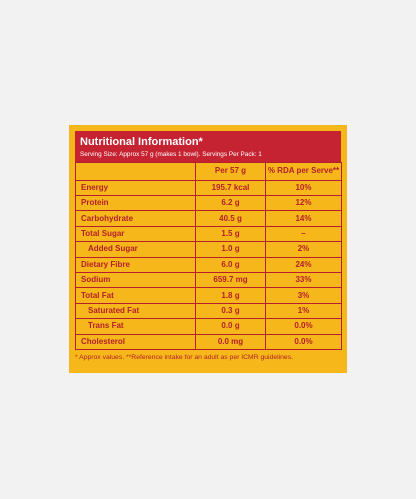 The image size is (416, 499). I want to click on table-row: Protein 6.2 g 12%, so click(208, 203).